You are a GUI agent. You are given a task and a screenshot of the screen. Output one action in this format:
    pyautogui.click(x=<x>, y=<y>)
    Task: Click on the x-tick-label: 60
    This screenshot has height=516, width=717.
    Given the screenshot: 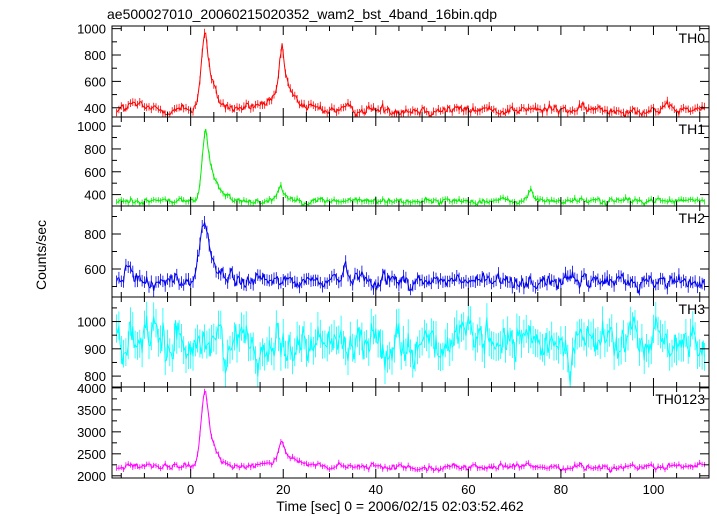 What is the action you would take?
    pyautogui.click(x=468, y=489)
    